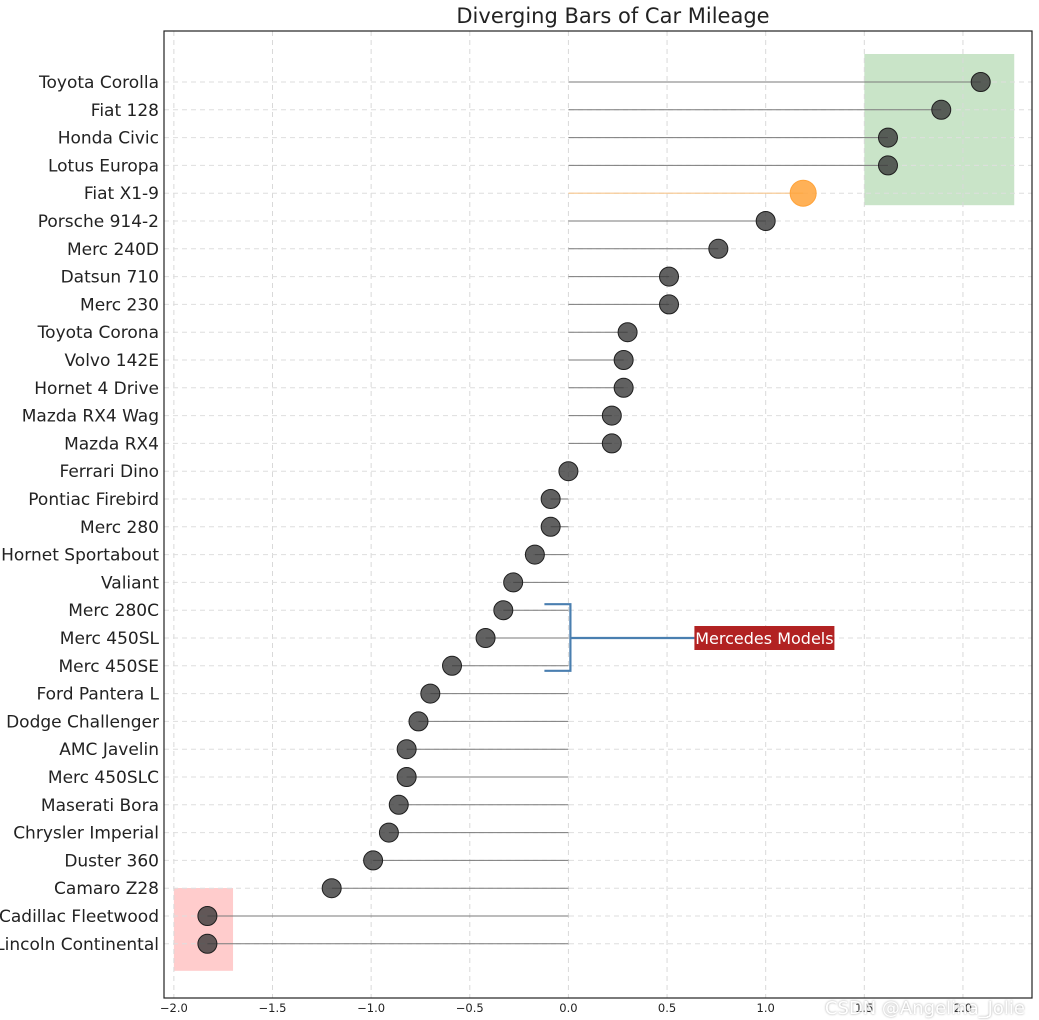 This screenshot has height=1020, width=1039. Describe the element at coordinates (619, 637) in the screenshot. I see `mercedes-bracket` at that location.